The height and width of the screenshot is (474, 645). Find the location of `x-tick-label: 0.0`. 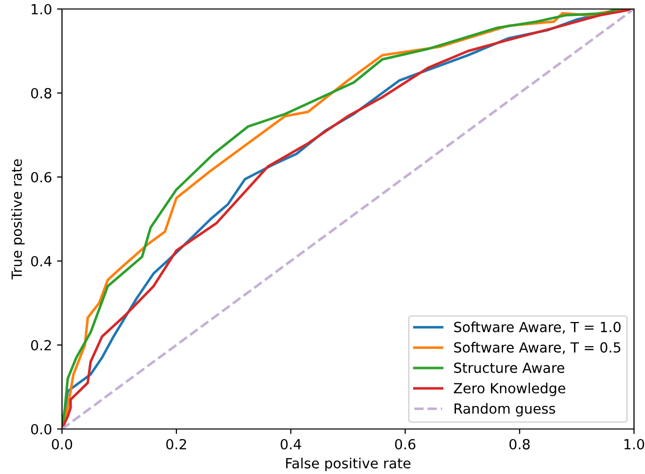

x-tick-label: 0.0 is located at coordinates (62, 444).